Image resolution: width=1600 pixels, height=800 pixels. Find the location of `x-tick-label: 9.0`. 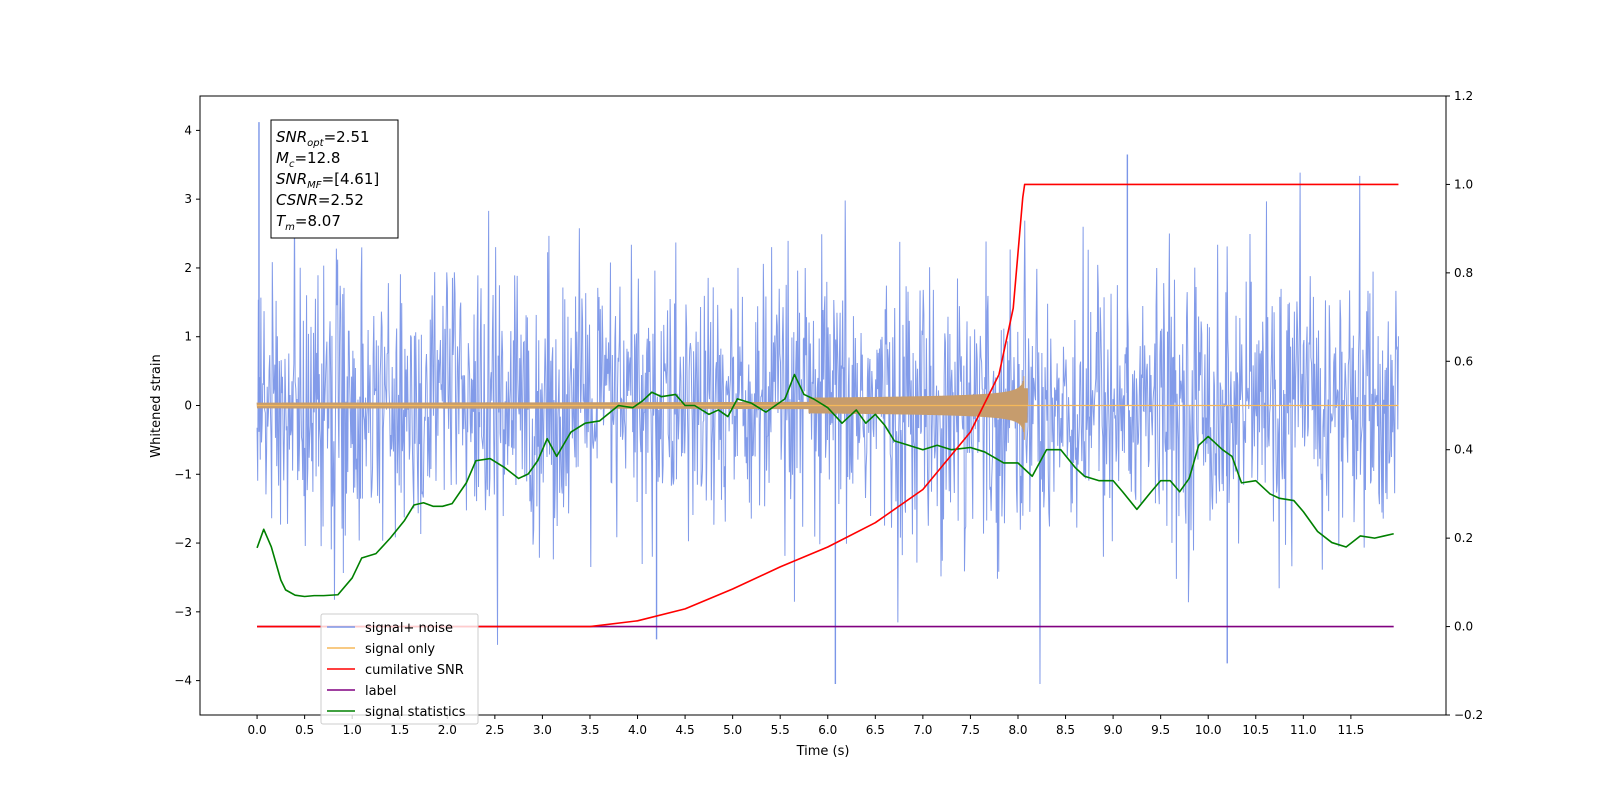

x-tick-label: 9.0 is located at coordinates (1113, 730).